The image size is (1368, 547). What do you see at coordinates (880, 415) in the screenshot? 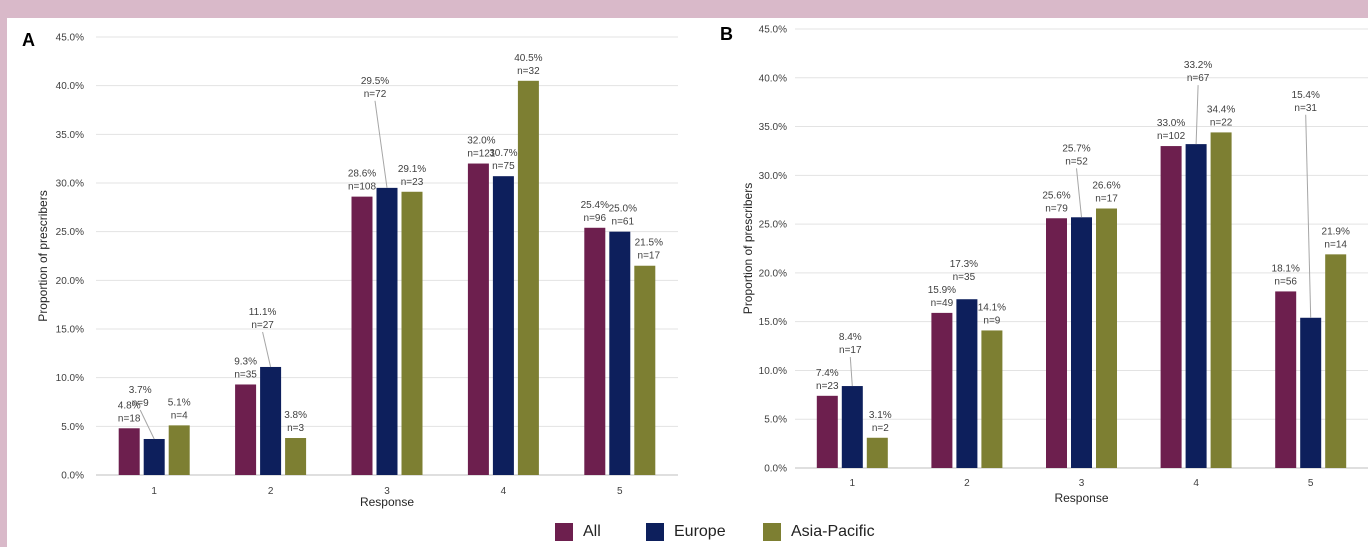
I see `data-label-percent: 3.1%` at bounding box center [880, 415].